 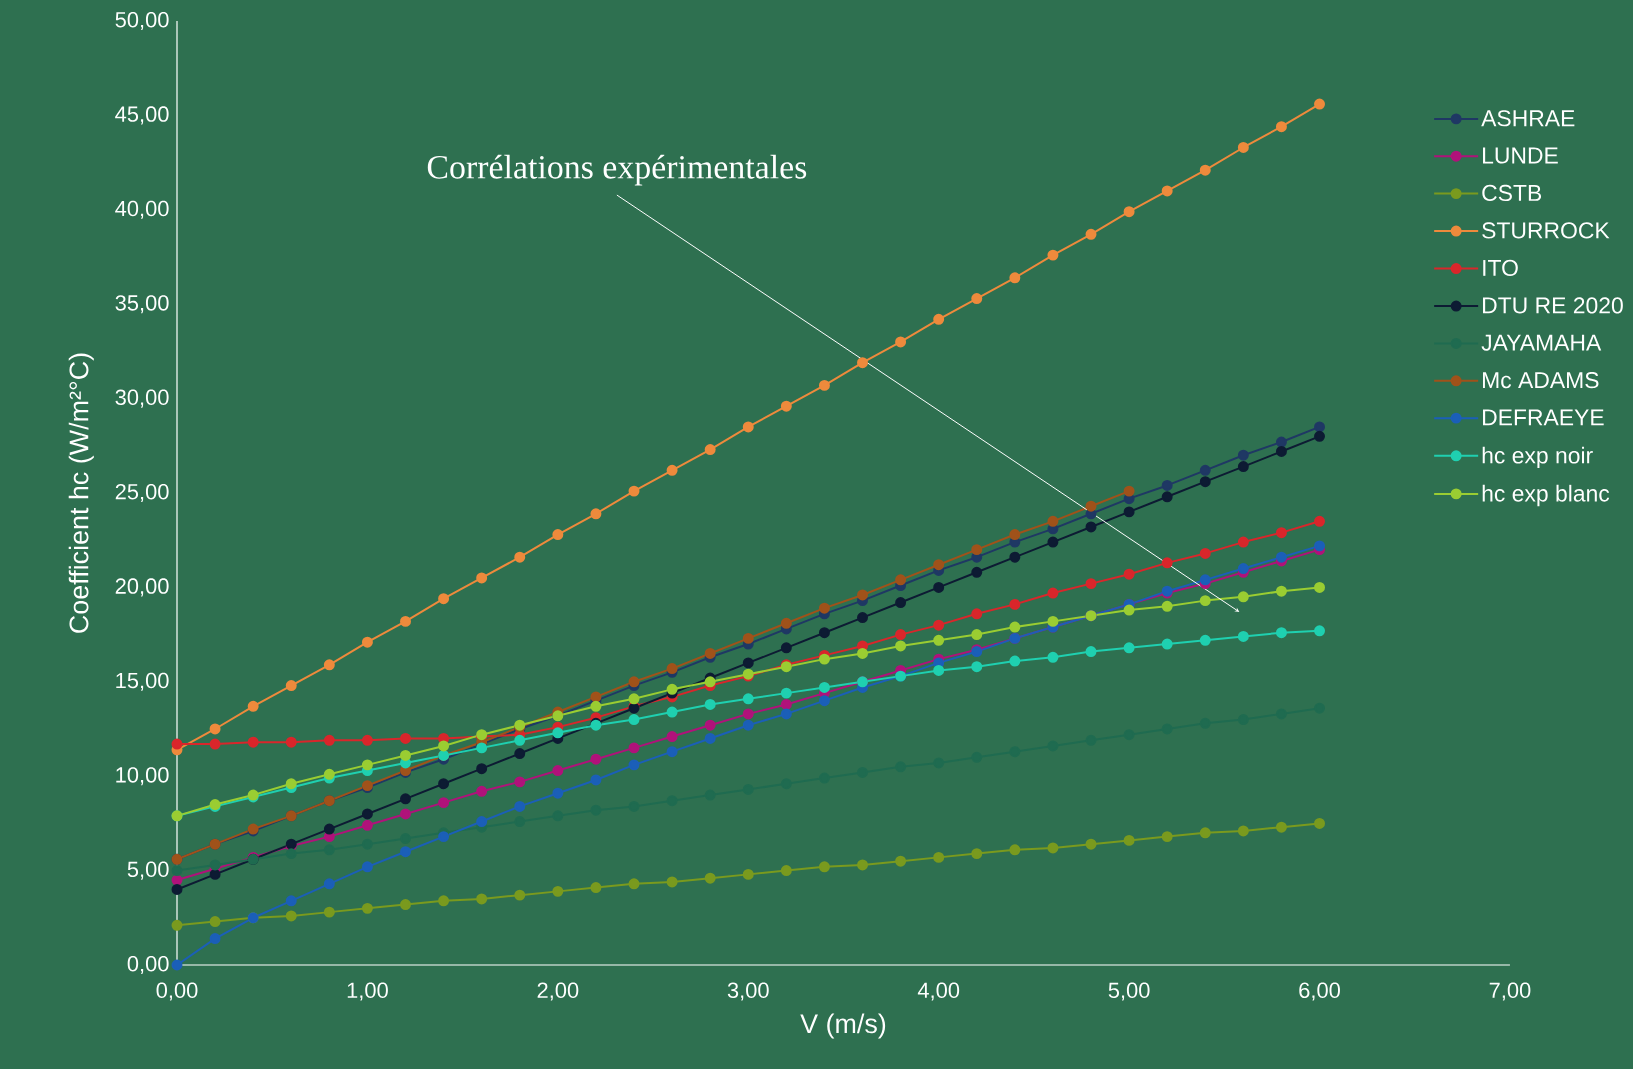 What do you see at coordinates (1546, 495) in the screenshot?
I see `legend-label: hc exp blanc` at bounding box center [1546, 495].